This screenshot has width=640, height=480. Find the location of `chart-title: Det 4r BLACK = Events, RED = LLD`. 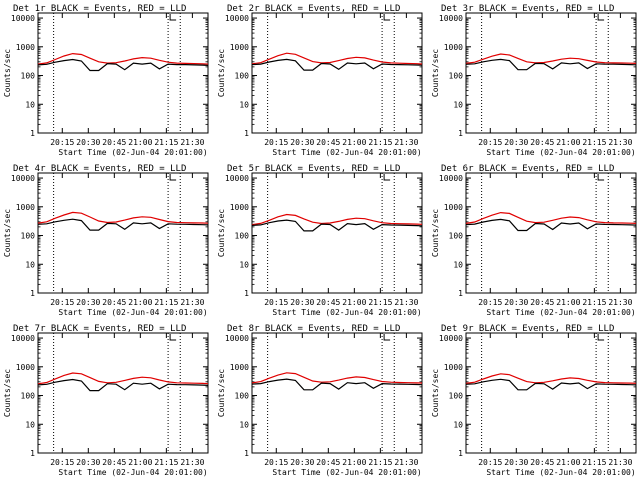

chart-title: Det 4r BLACK = Events, RED = LLD is located at coordinates (99, 169).